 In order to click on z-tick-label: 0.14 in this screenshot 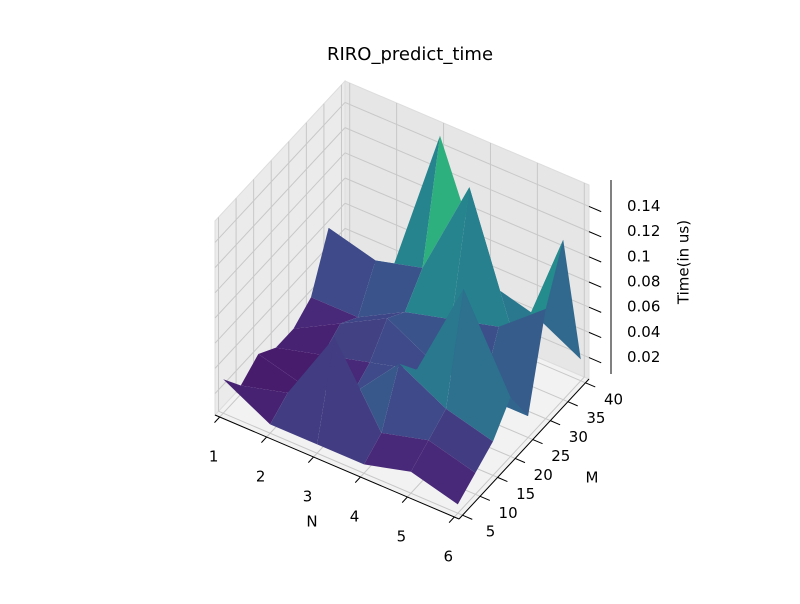, I will do `click(643, 206)`.